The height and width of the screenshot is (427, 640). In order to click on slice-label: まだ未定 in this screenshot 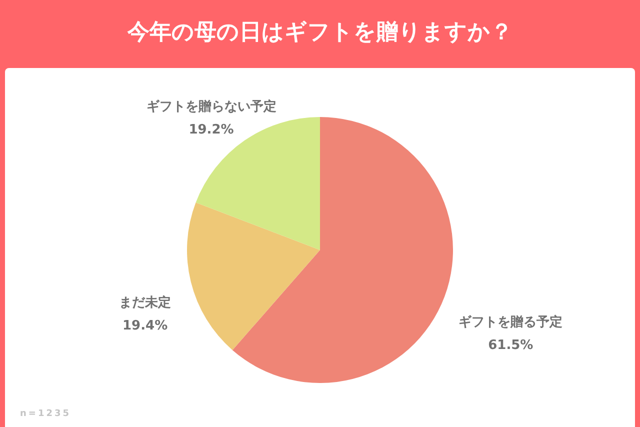, I will do `click(145, 302)`.